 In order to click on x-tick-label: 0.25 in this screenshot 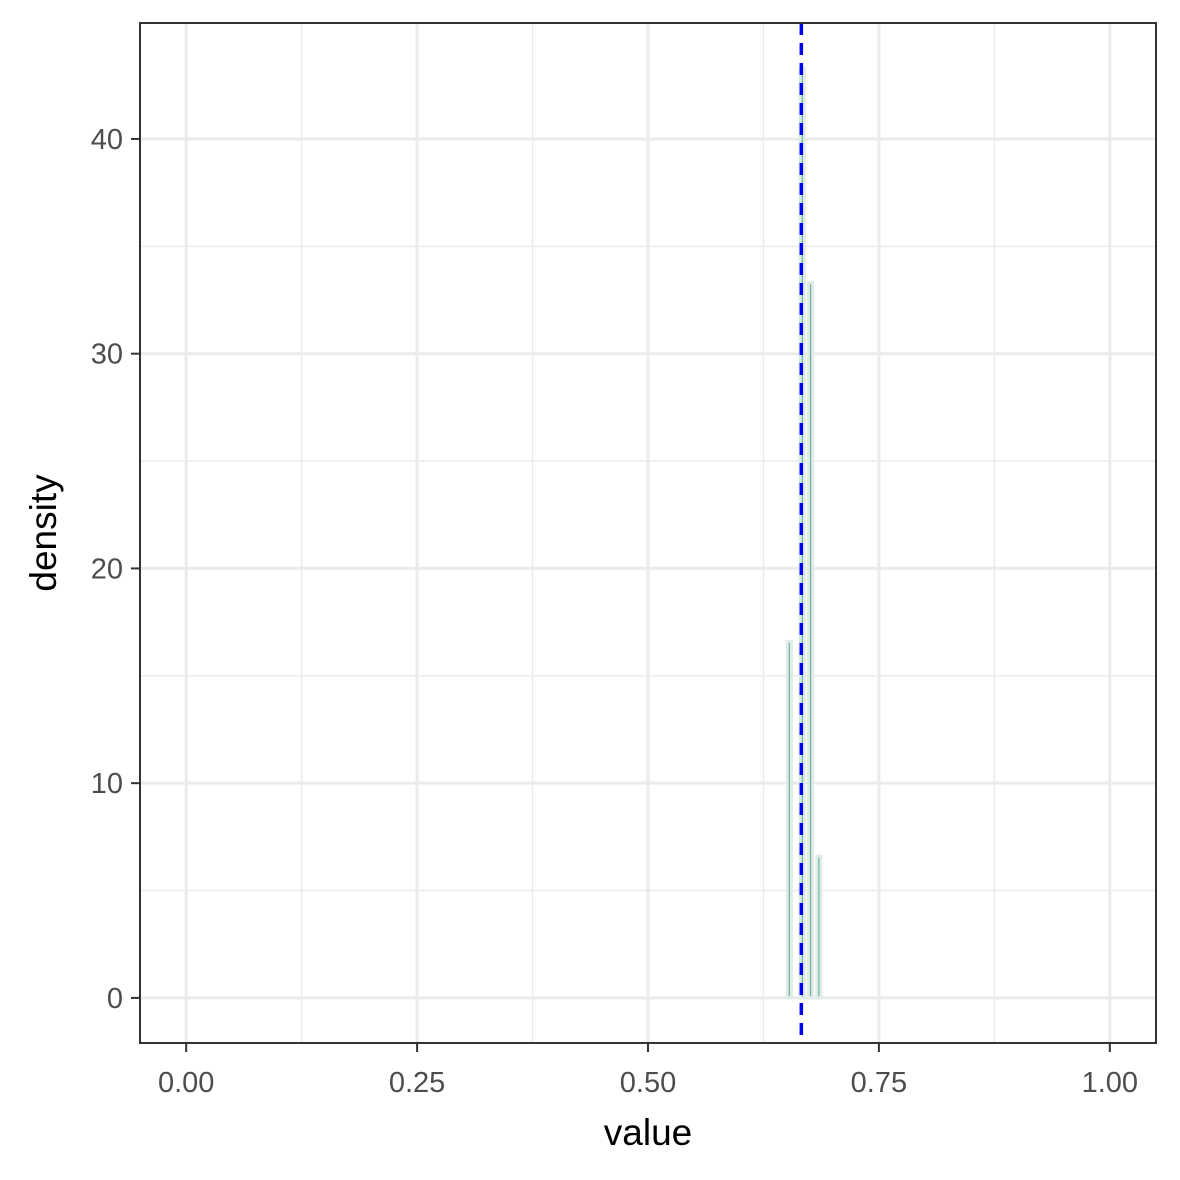, I will do `click(417, 1083)`.